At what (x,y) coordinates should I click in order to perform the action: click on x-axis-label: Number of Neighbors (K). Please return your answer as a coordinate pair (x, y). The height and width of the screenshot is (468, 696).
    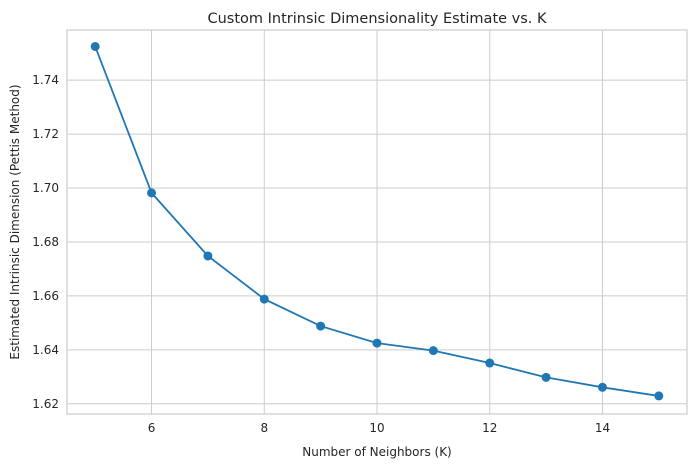
    Looking at the image, I should click on (377, 452).